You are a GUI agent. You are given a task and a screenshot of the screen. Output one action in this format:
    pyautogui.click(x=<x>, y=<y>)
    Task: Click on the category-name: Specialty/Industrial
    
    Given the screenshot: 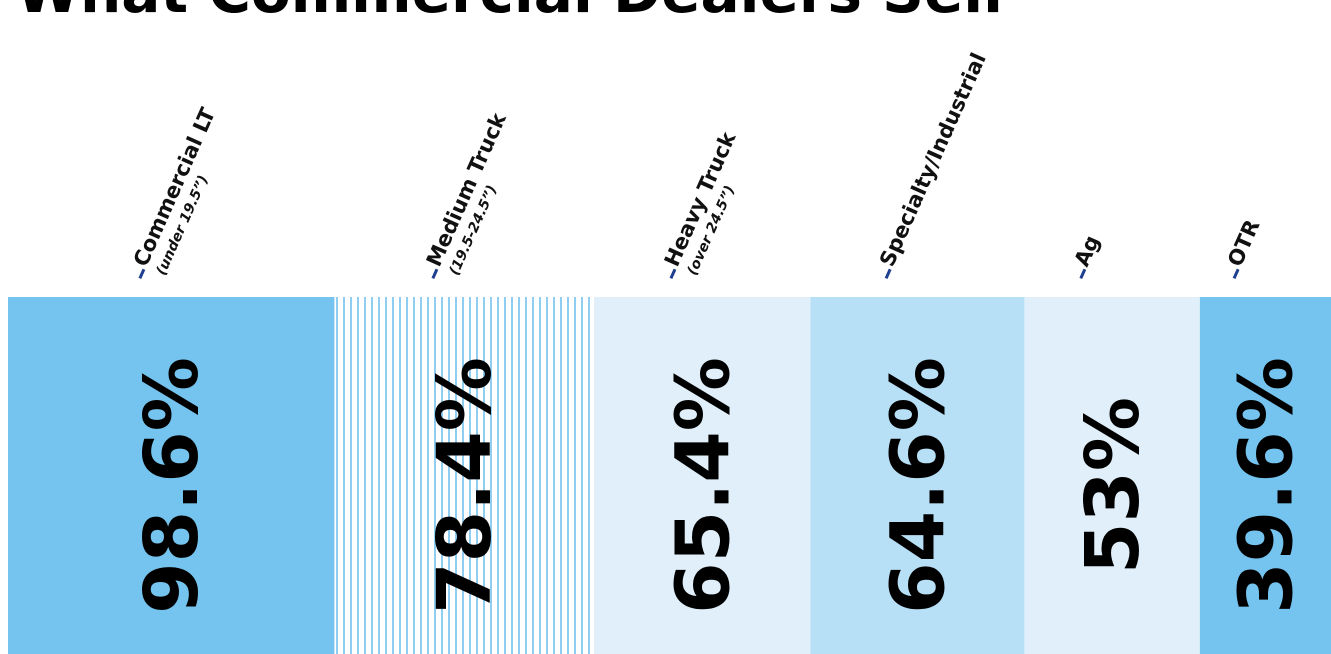 What is the action you would take?
    pyautogui.click(x=933, y=159)
    